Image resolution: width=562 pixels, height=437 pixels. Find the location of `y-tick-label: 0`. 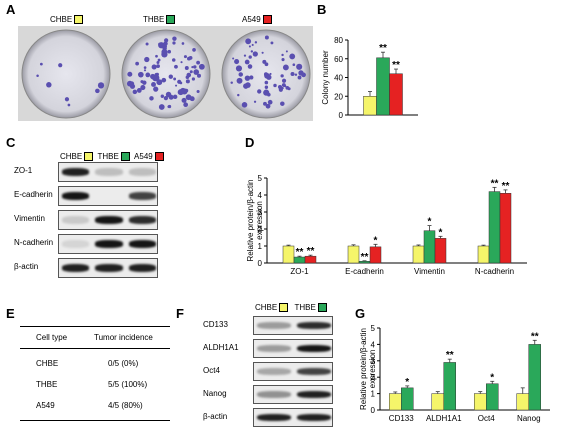

y-tick-label: 0 is located at coordinates (341, 115).